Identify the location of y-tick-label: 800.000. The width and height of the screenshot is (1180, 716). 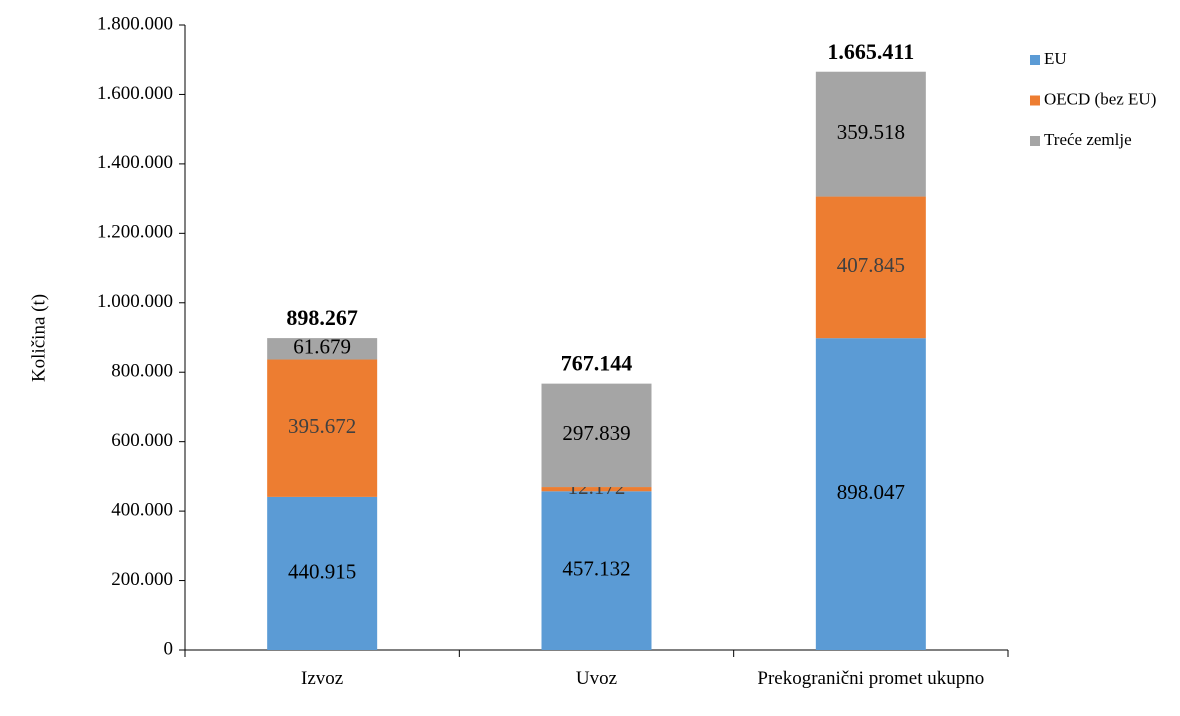
(142, 371).